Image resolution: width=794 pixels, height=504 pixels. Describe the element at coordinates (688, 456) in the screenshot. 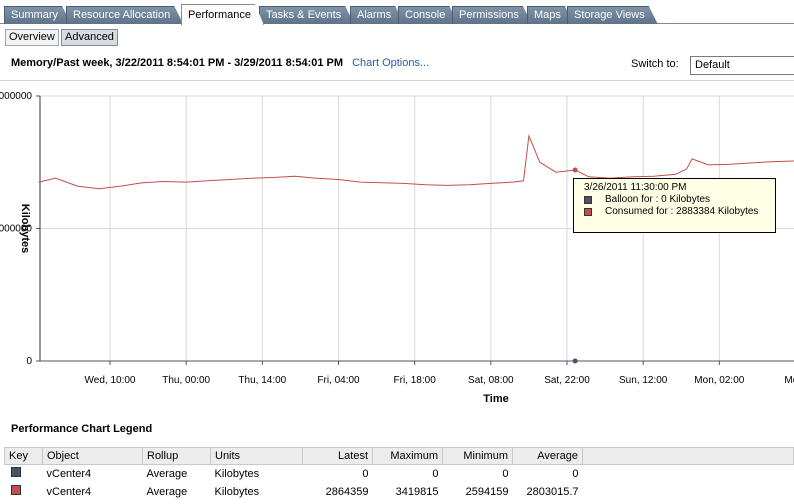

I see `col-filler` at that location.